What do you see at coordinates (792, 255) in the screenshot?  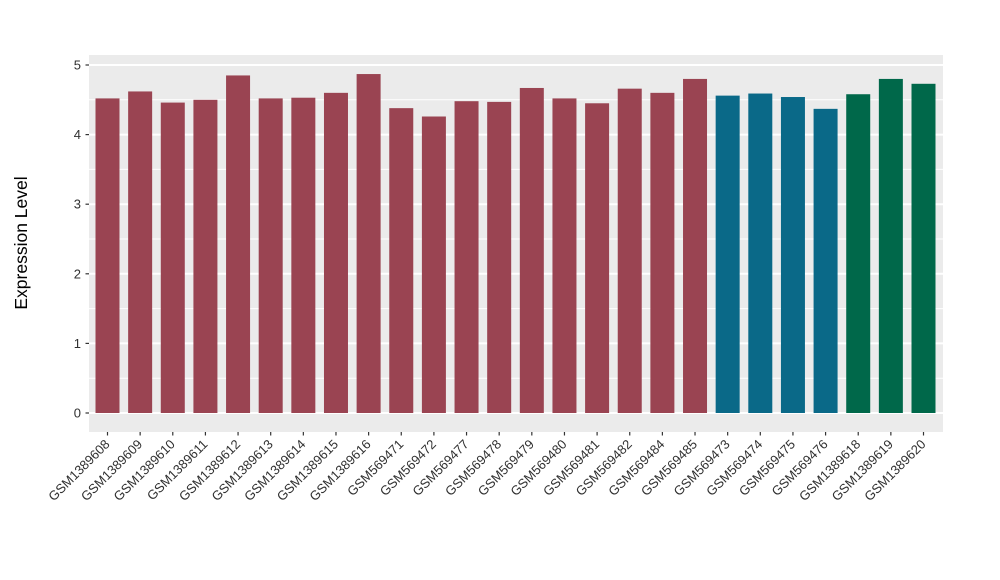 I see `bar-GSM569475` at bounding box center [792, 255].